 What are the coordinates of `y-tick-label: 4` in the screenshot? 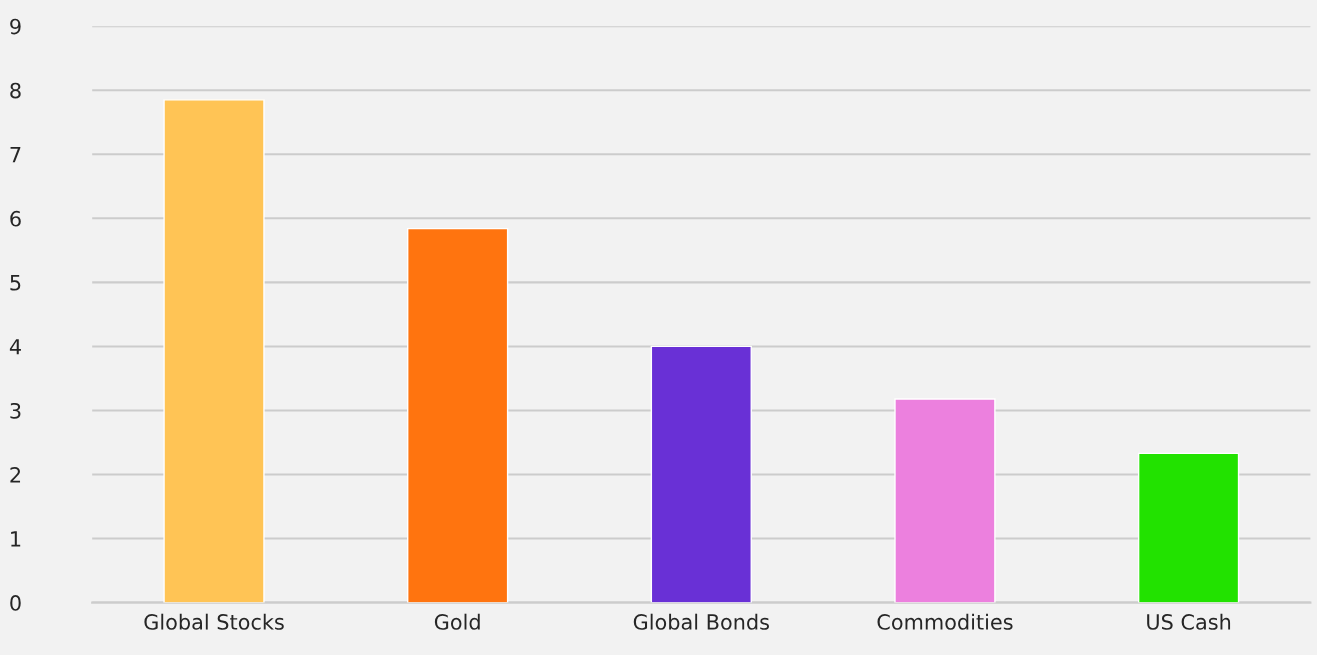 It's located at (15, 347).